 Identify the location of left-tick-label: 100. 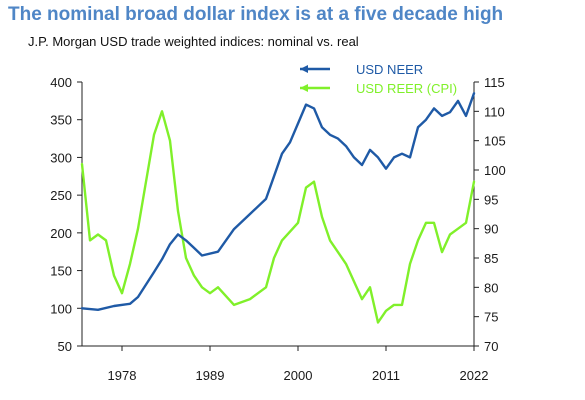
(61, 308).